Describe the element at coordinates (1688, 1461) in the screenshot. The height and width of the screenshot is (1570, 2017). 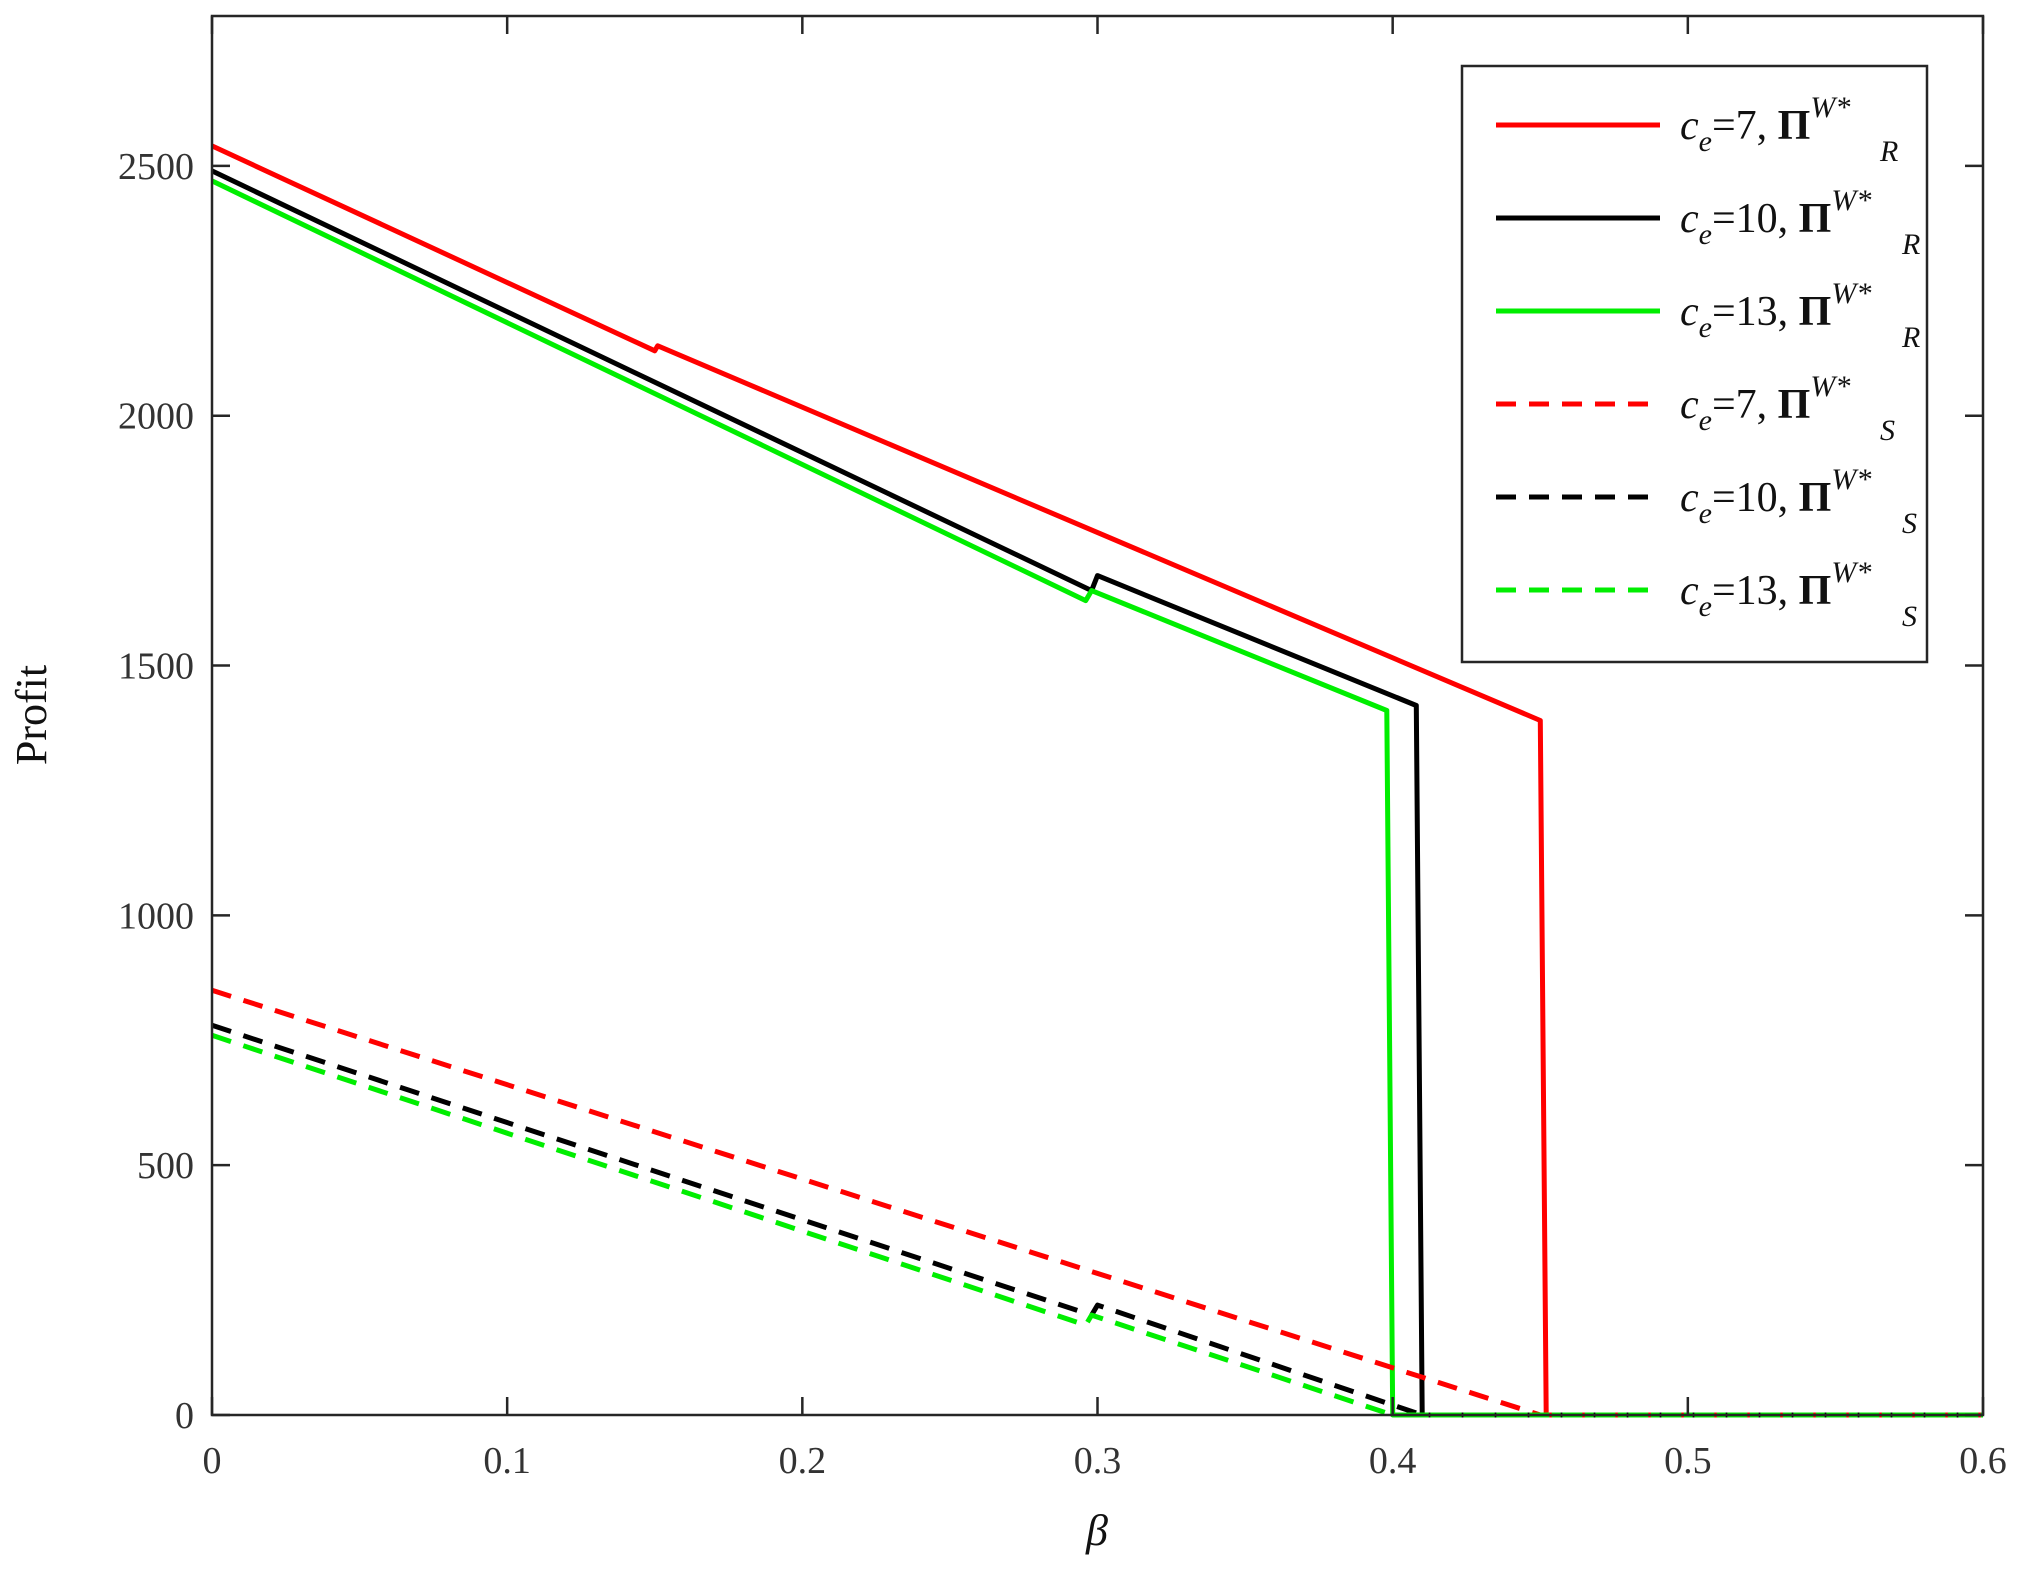
I see `x-tick-label: 0.5` at that location.